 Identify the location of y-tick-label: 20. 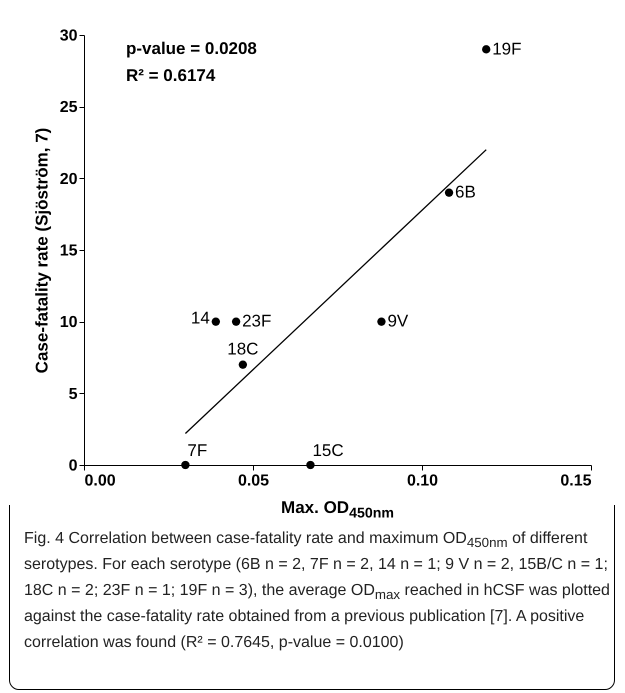
(69, 179).